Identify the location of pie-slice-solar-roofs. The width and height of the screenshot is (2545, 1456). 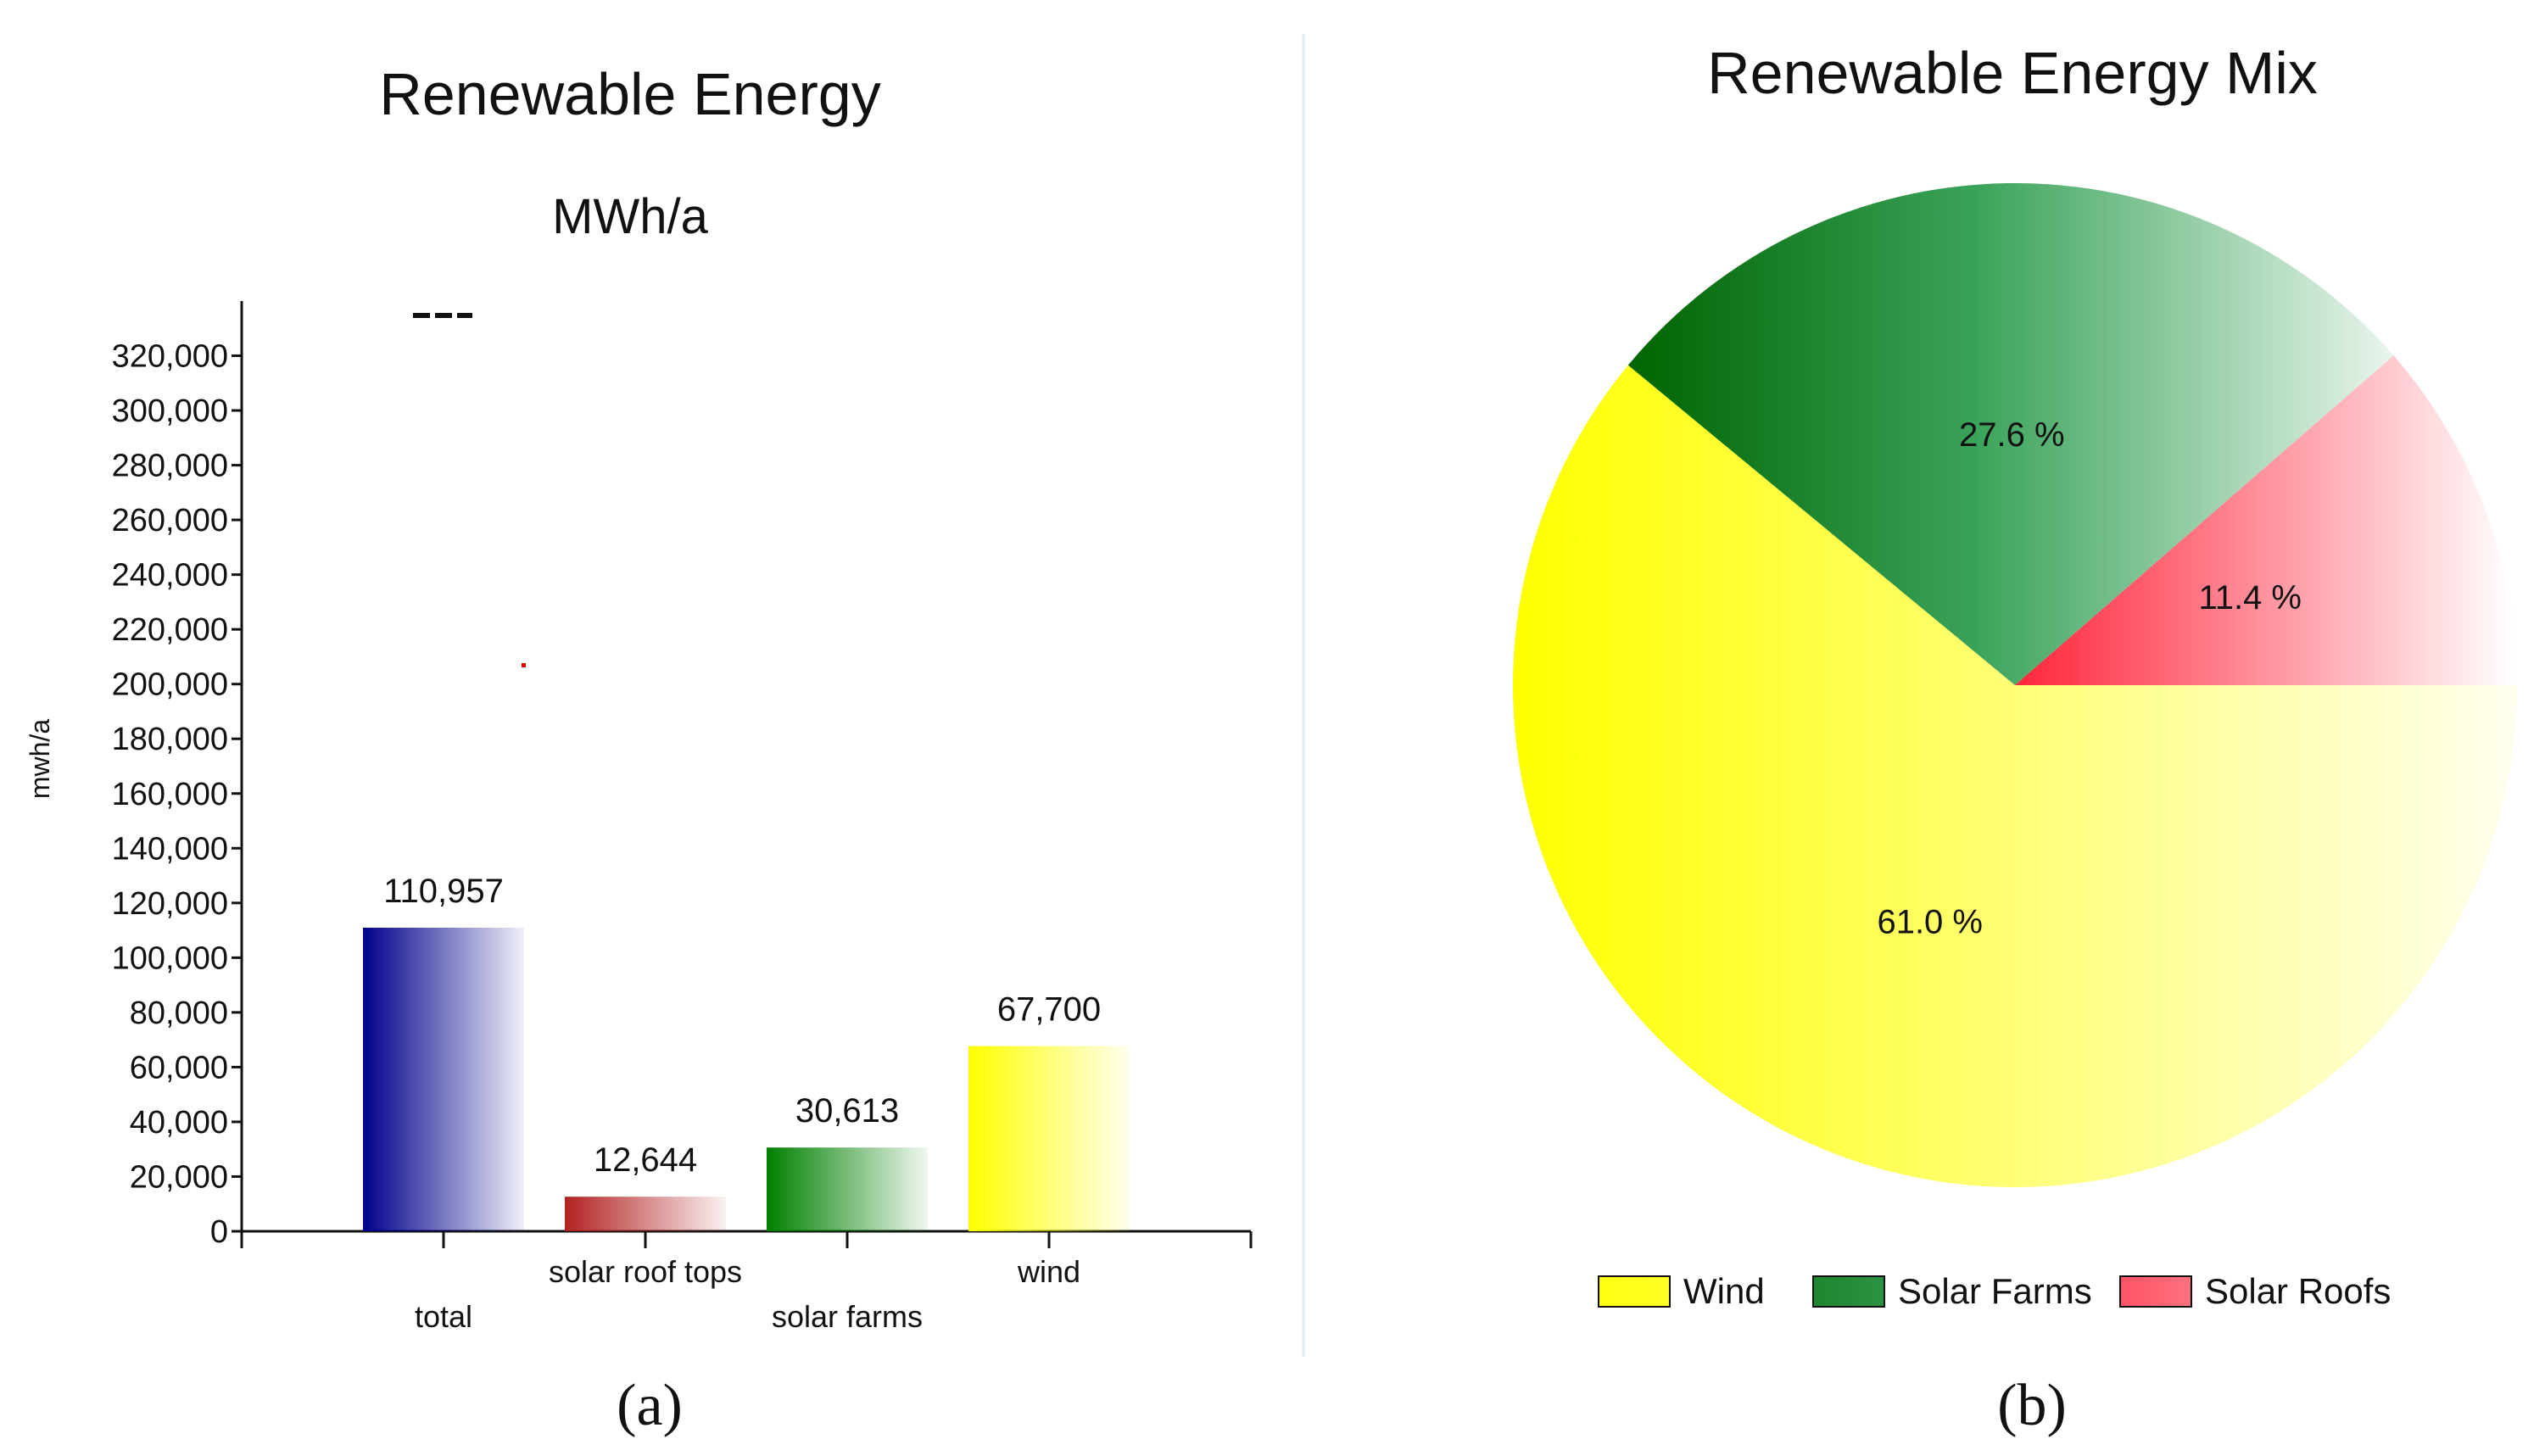
(2266, 520).